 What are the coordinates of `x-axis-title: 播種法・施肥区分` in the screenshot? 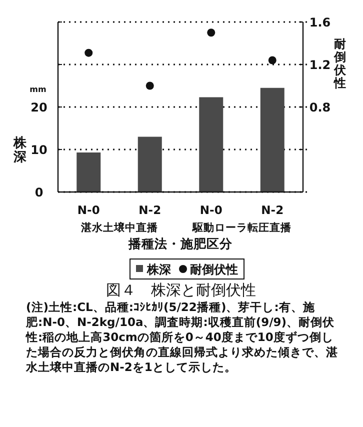 It's located at (181, 243).